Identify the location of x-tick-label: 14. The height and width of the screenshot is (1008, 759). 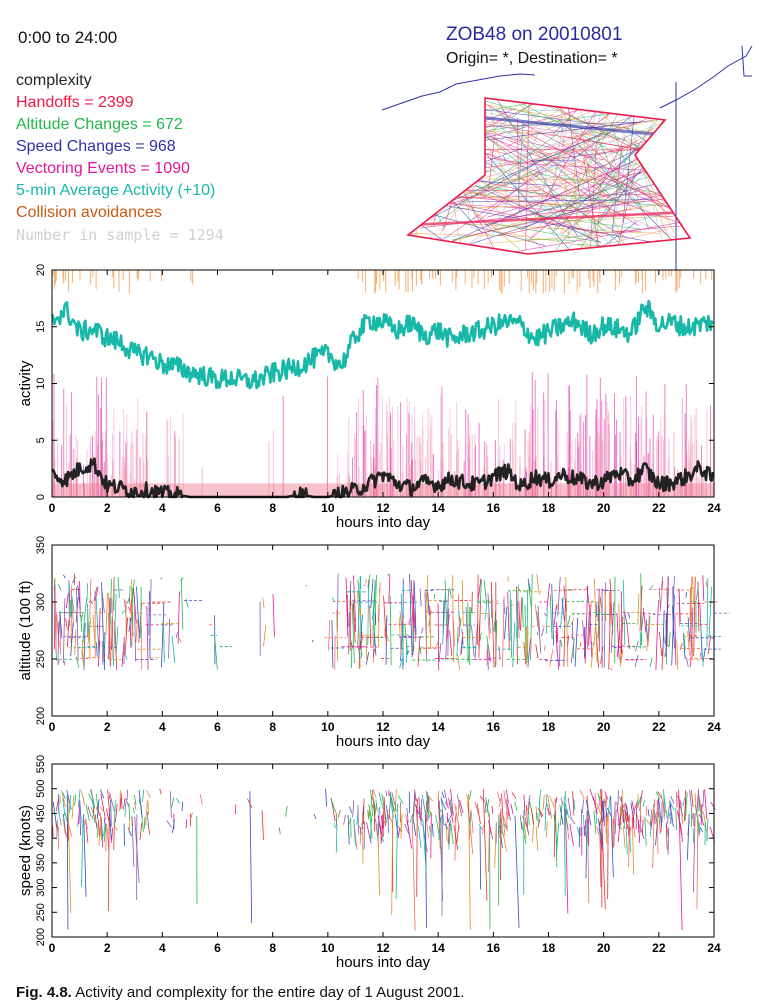
(438, 508).